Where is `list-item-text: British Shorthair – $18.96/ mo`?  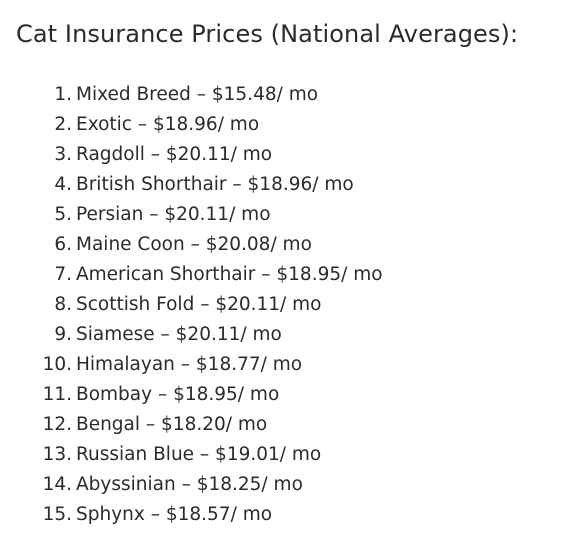
list-item-text: British Shorthair – $18.96/ mo is located at coordinates (215, 184).